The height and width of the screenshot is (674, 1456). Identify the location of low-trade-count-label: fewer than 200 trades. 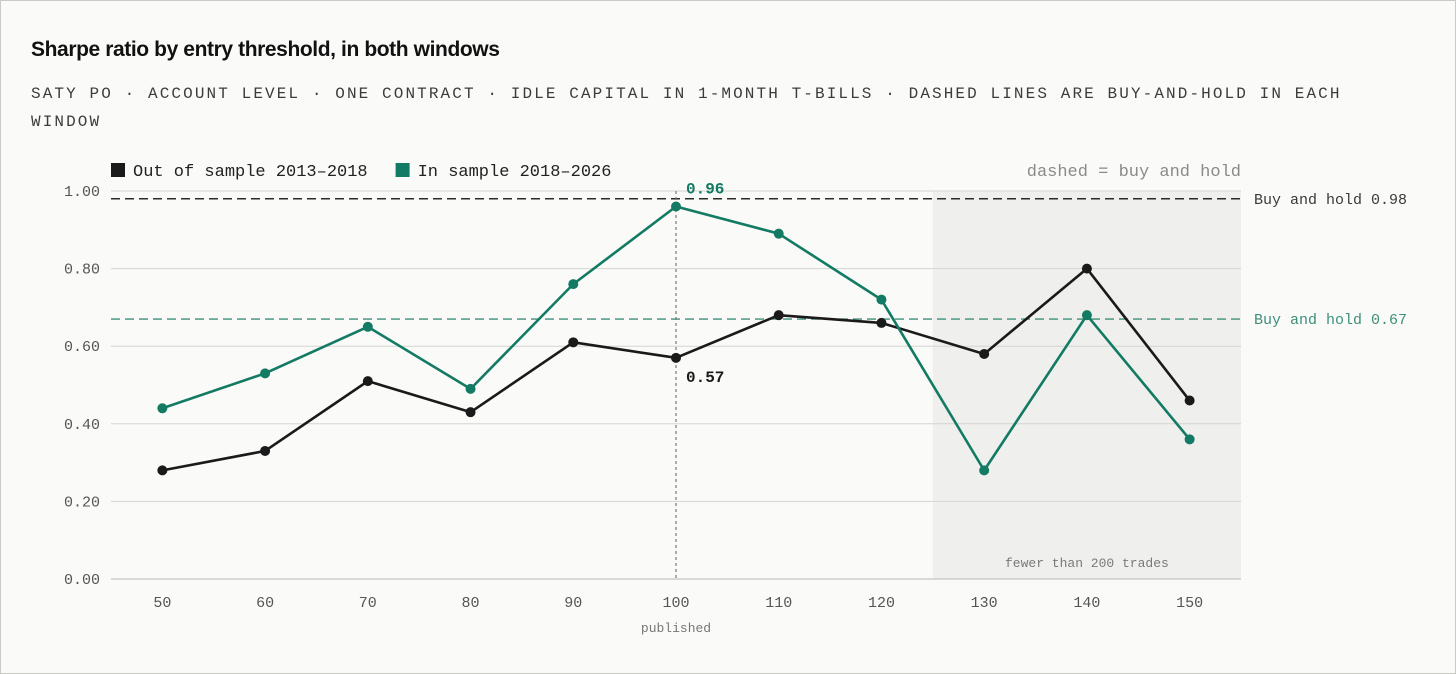
(1087, 563).